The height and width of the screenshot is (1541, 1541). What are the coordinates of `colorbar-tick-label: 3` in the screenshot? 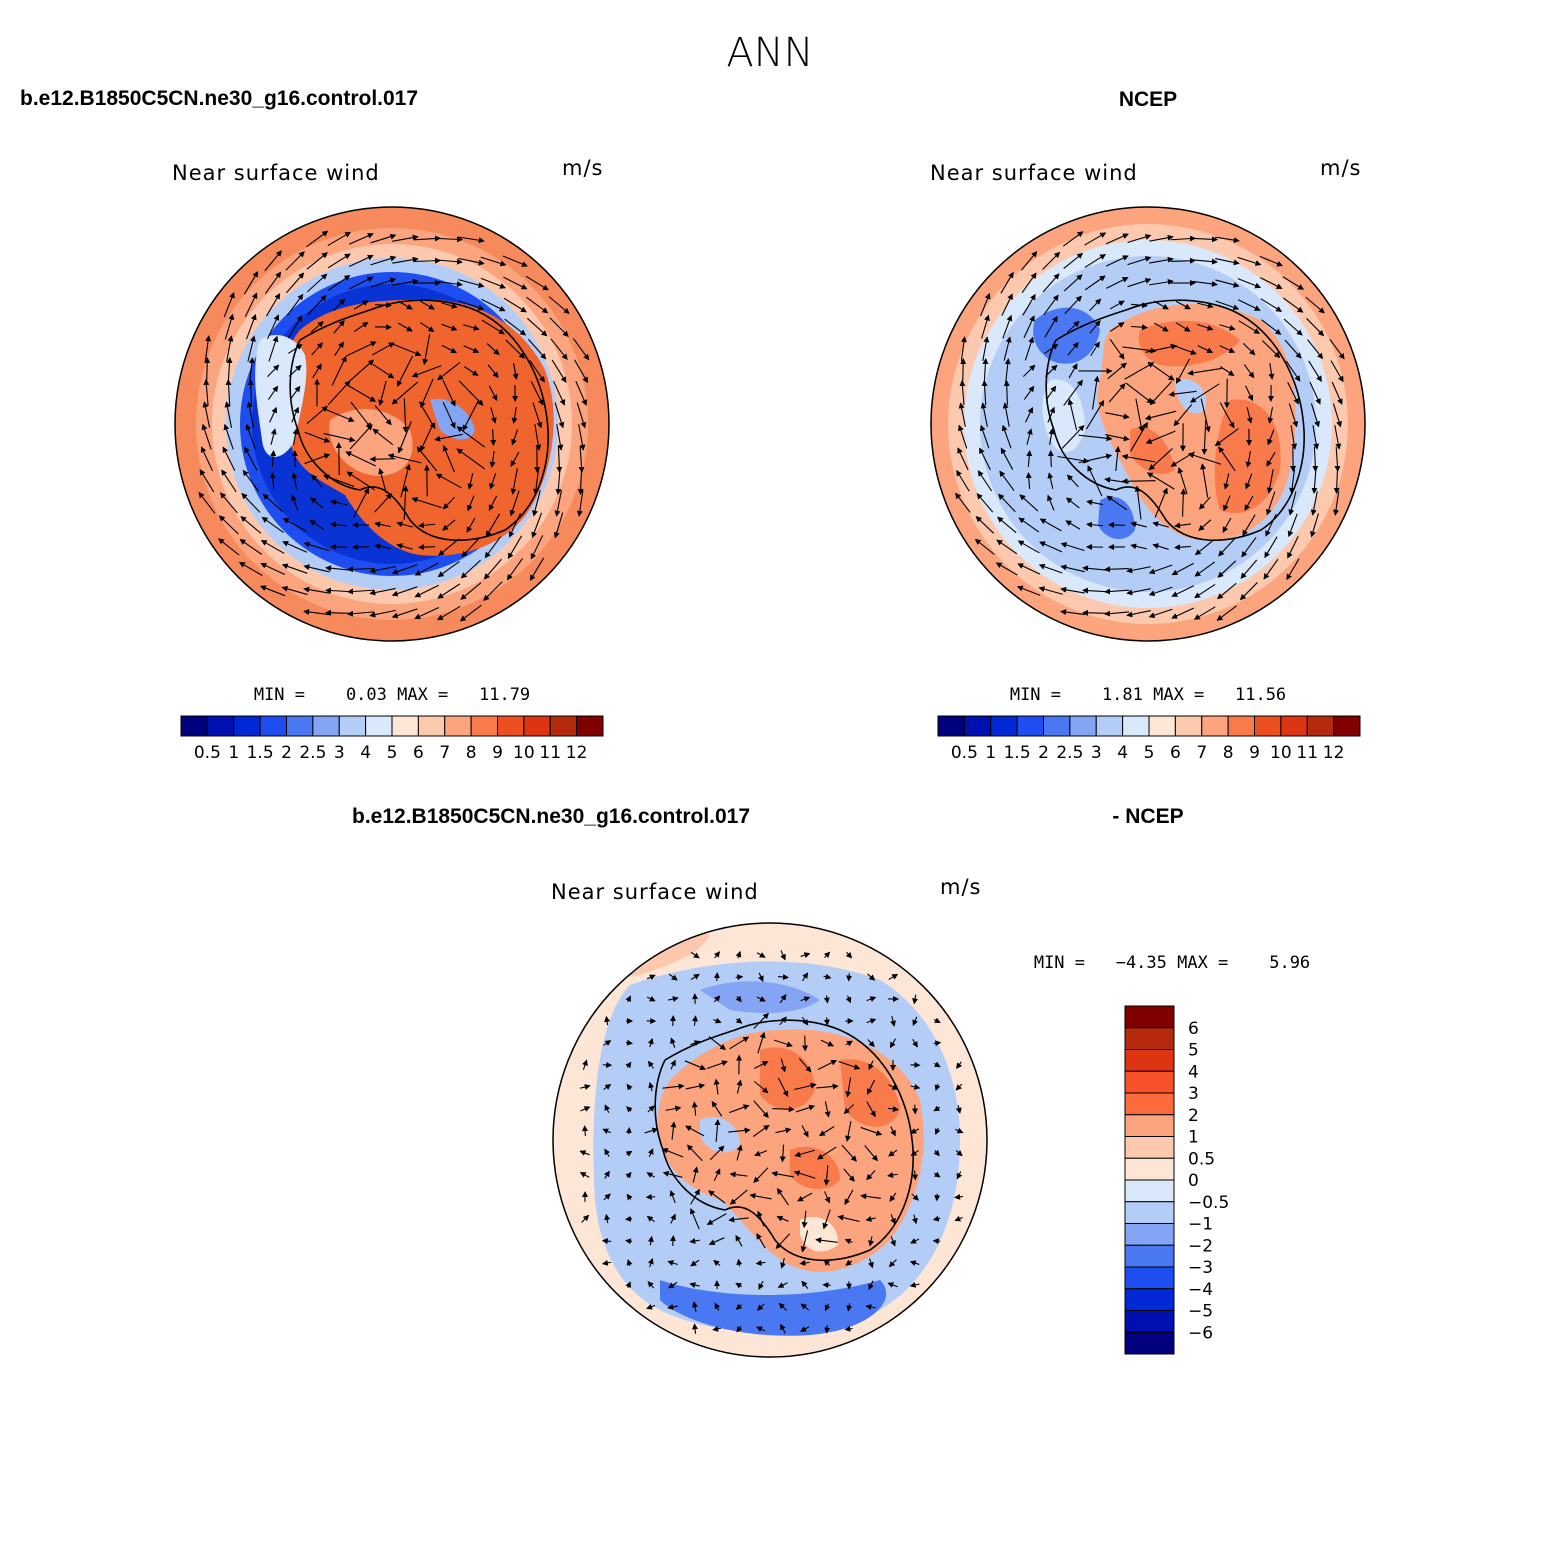 It's located at (339, 753).